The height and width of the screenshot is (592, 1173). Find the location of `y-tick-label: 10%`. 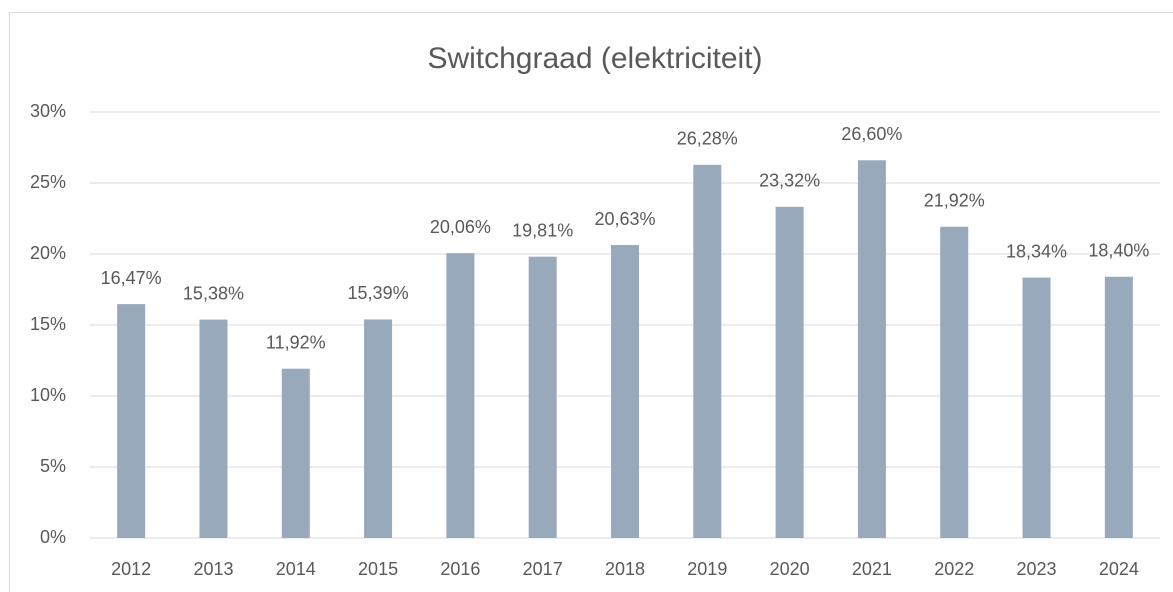

y-tick-label: 10% is located at coordinates (48, 395).